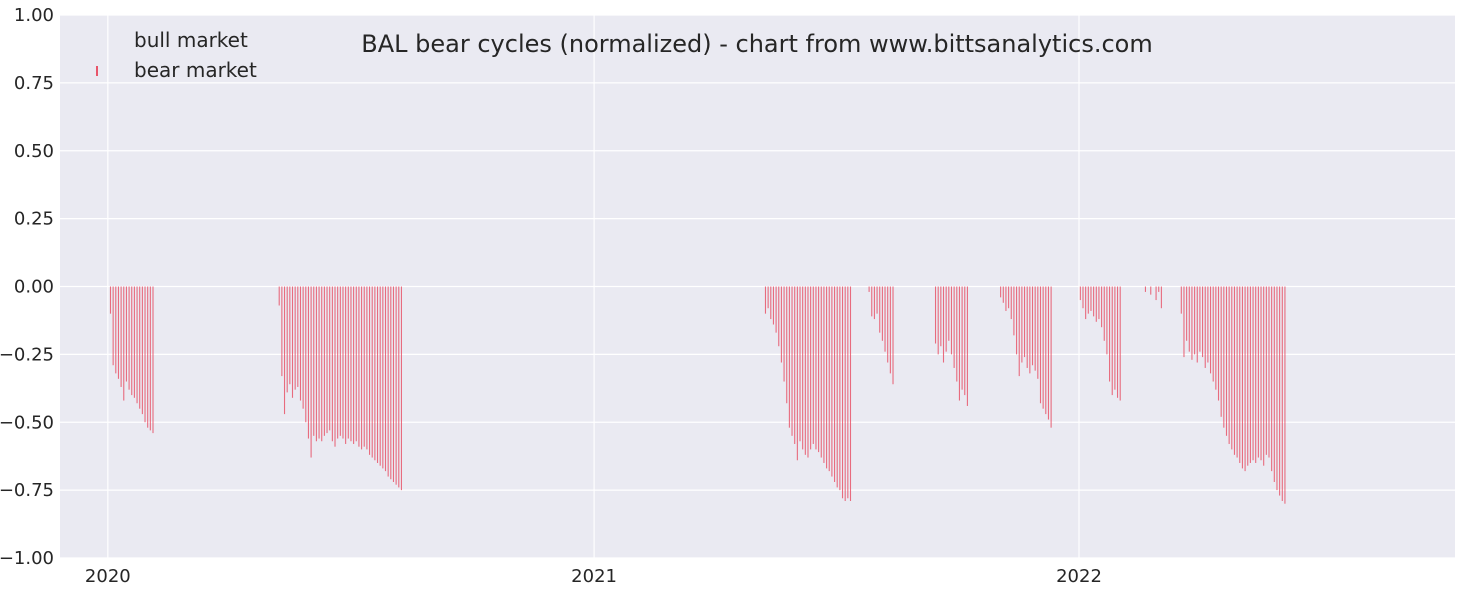  Describe the element at coordinates (34, 83) in the screenshot. I see `y-tick-label: 0.75` at that location.